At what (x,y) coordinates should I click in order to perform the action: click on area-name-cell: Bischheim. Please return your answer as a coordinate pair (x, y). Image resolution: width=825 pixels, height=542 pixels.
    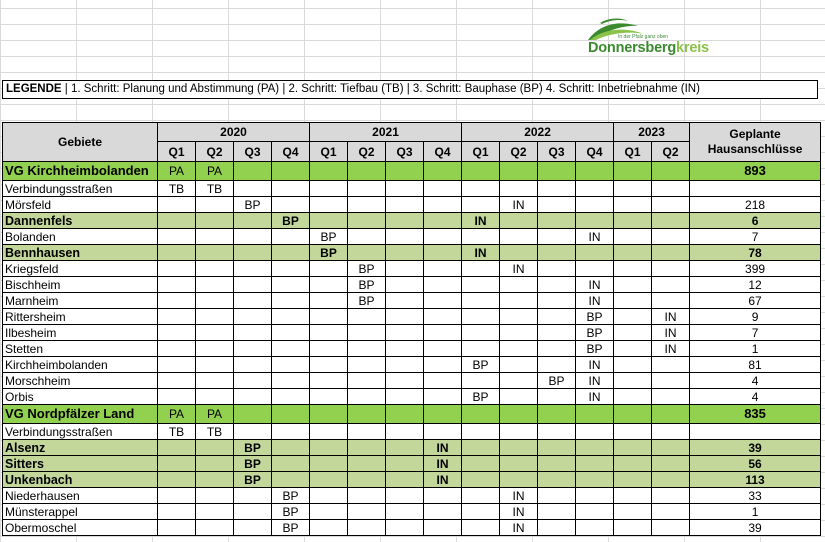
    Looking at the image, I should click on (80, 284).